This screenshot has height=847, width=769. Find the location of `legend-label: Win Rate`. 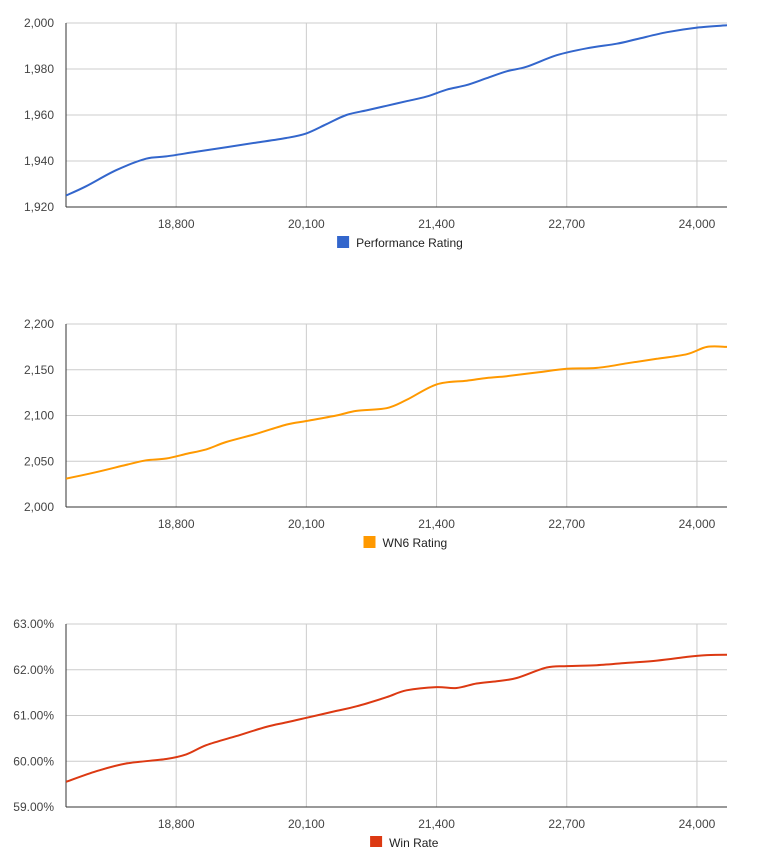

legend-label: Win Rate is located at coordinates (414, 841).